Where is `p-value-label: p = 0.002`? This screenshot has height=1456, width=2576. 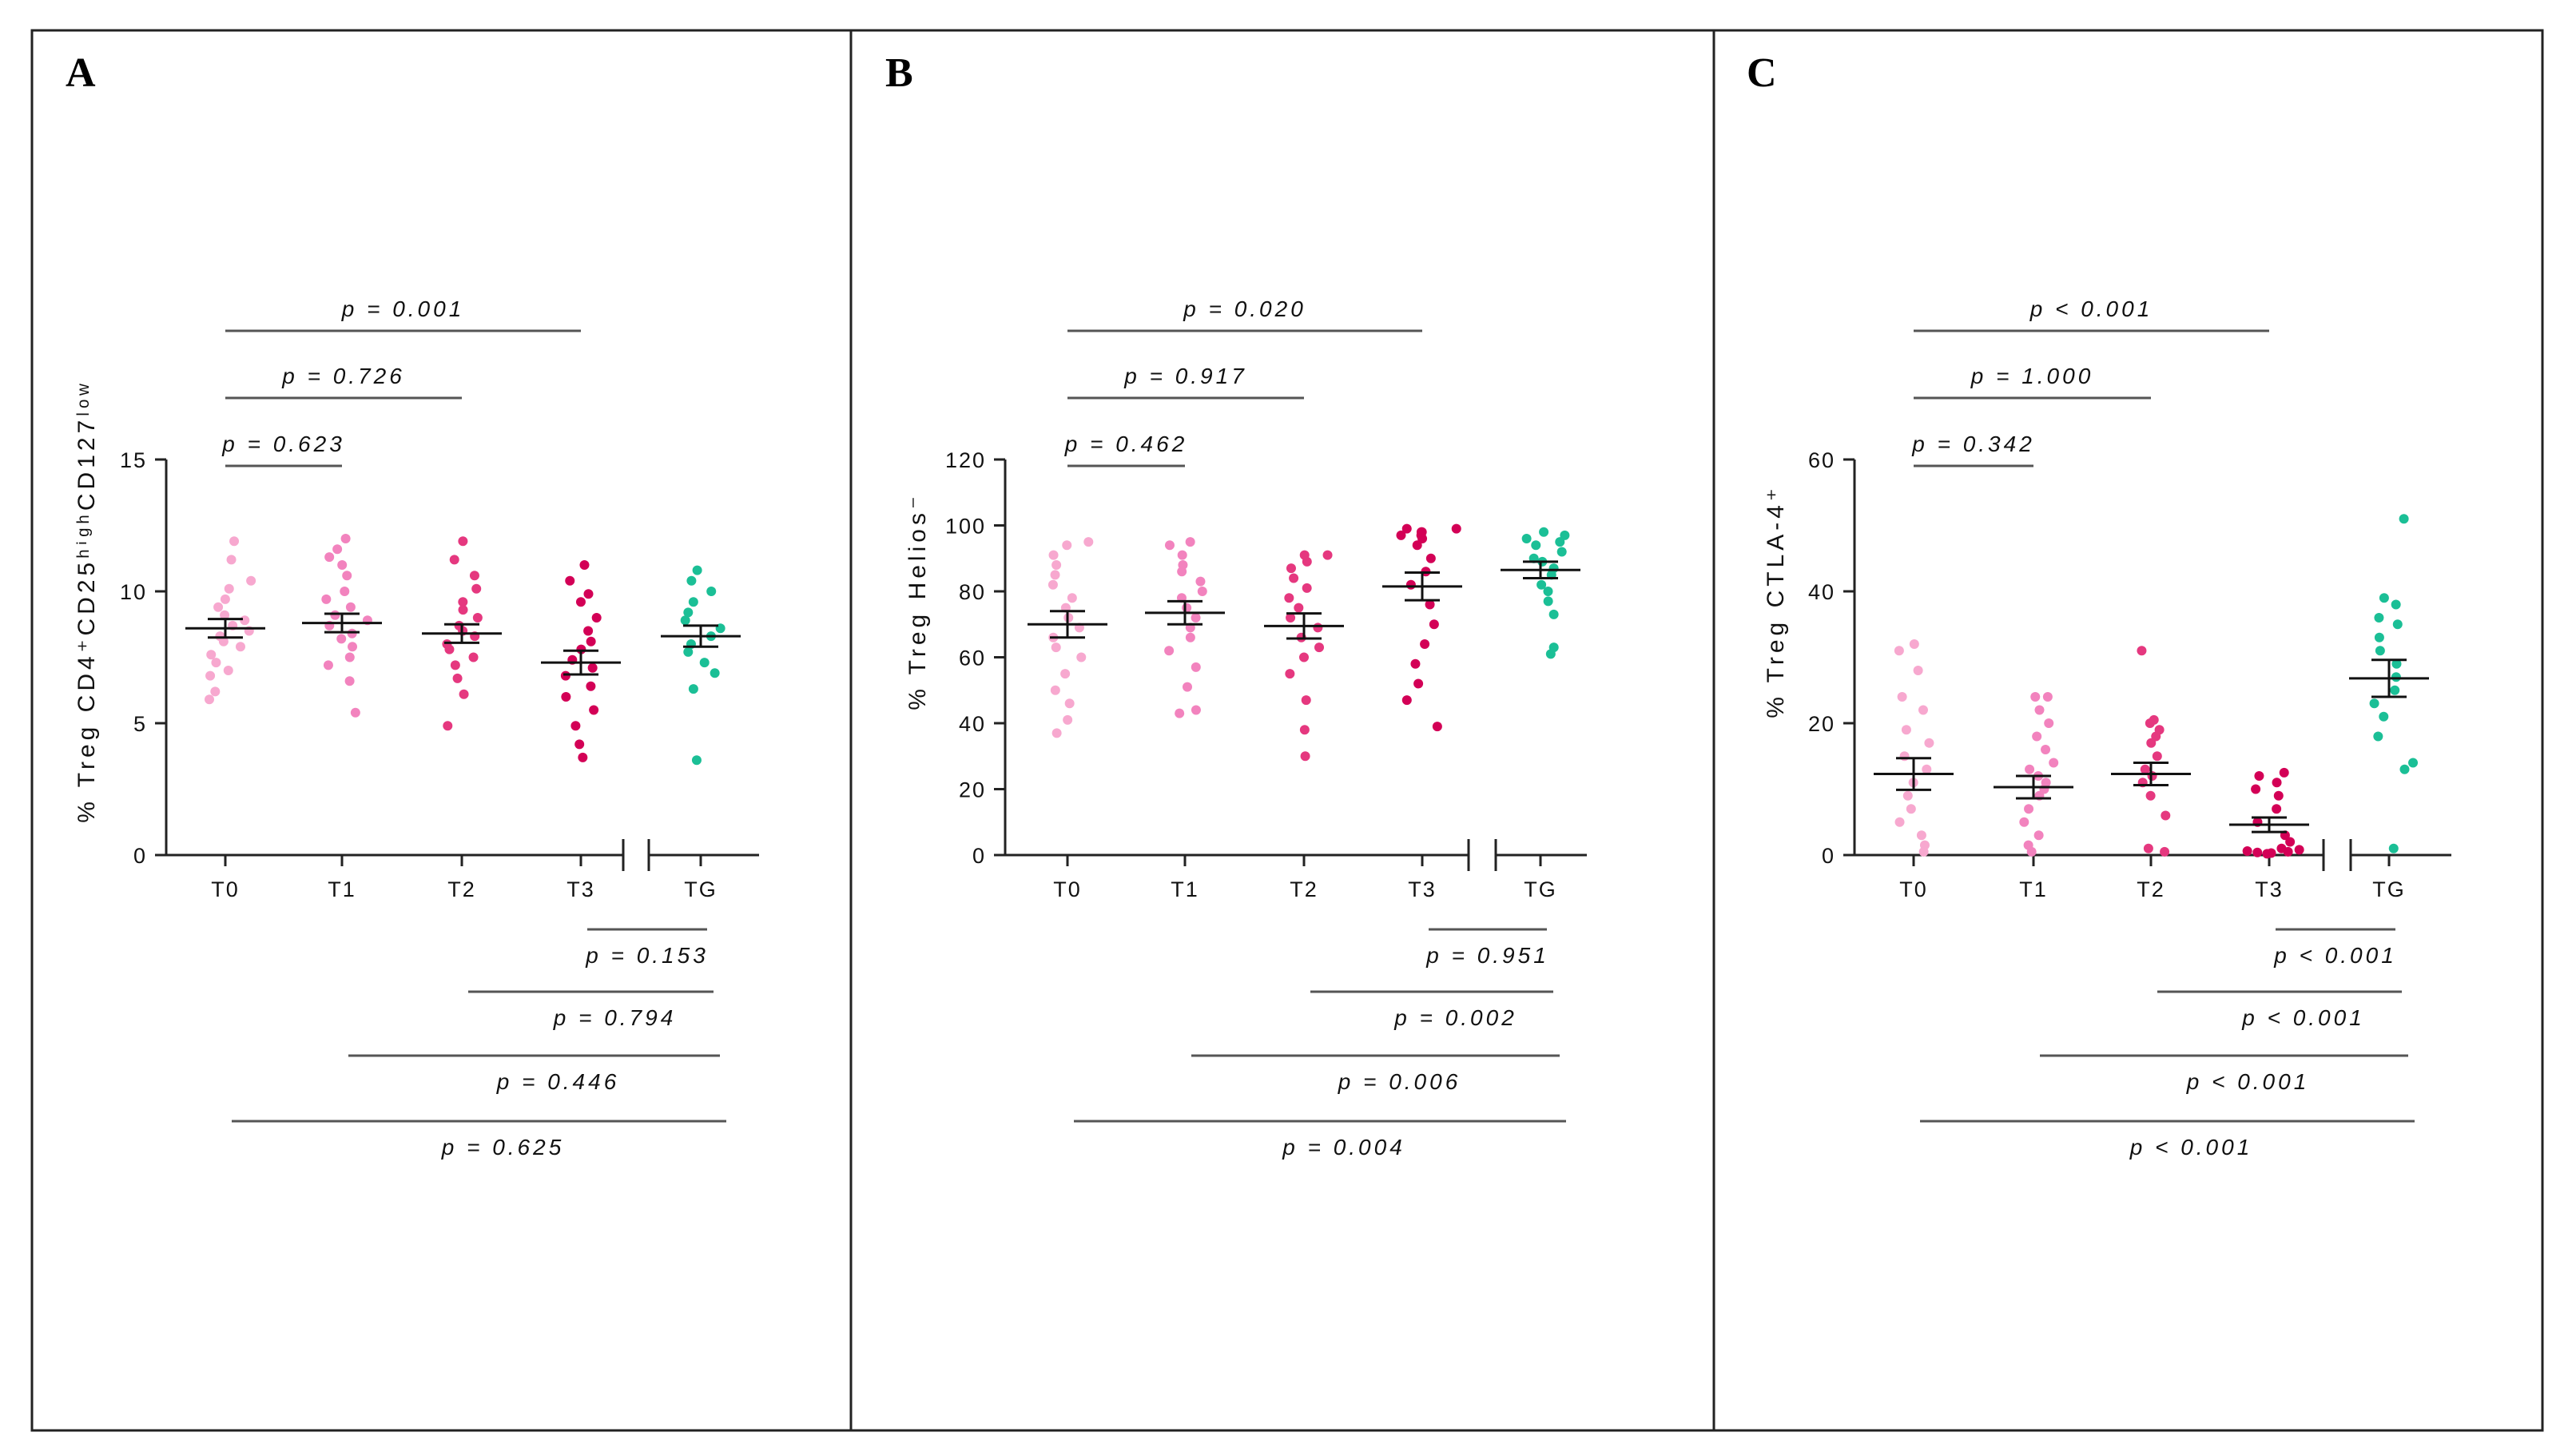 p-value-label: p = 0.002 is located at coordinates (1455, 1017).